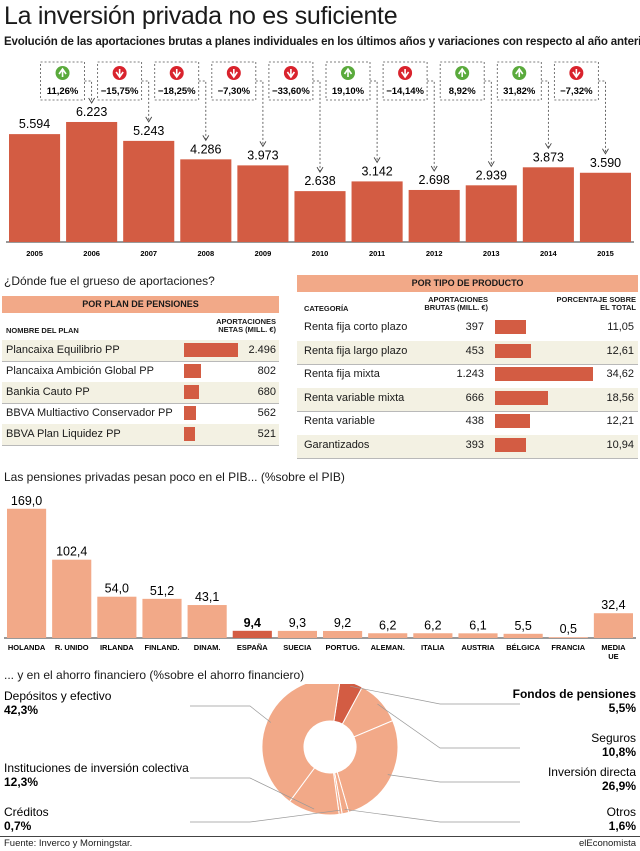 The image size is (640, 851). What do you see at coordinates (620, 350) in the screenshot?
I see `category-pct: 12,61` at bounding box center [620, 350].